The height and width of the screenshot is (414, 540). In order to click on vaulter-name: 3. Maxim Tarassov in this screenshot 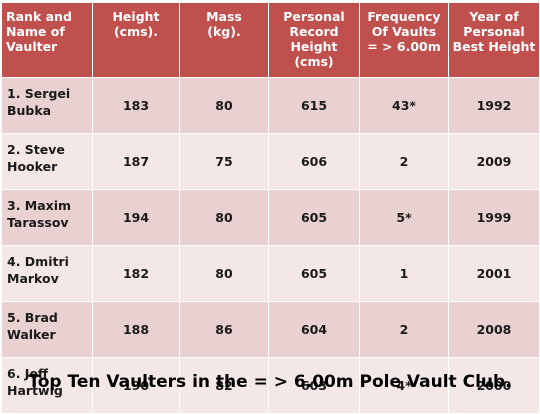, I will do `click(47, 217)`.